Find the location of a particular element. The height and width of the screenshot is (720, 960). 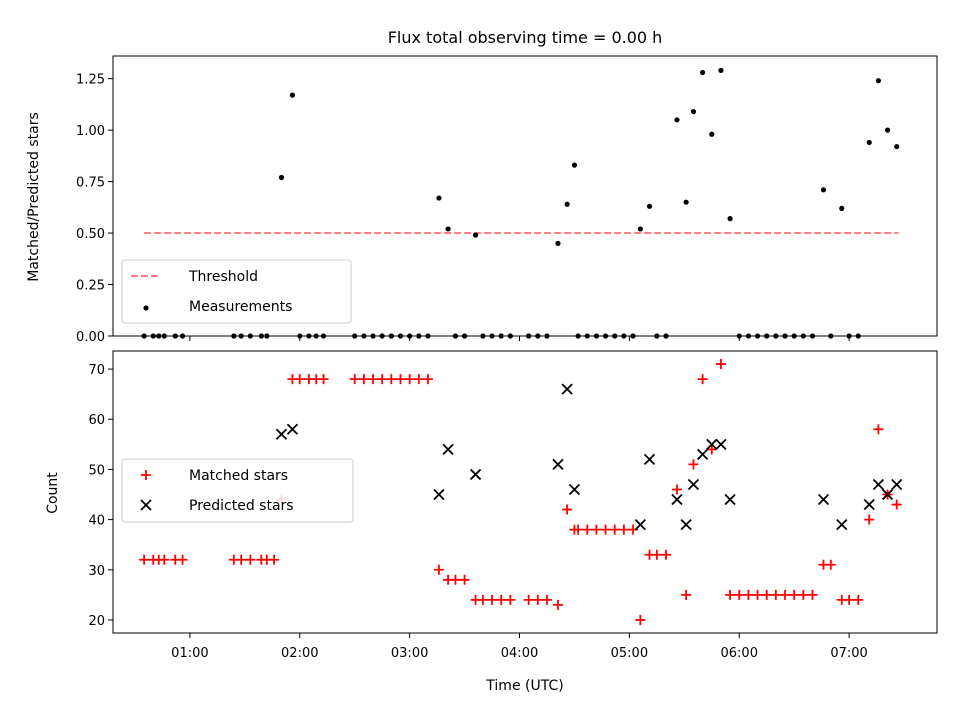

top-y-tick-label: 0.25 is located at coordinates (90, 286).